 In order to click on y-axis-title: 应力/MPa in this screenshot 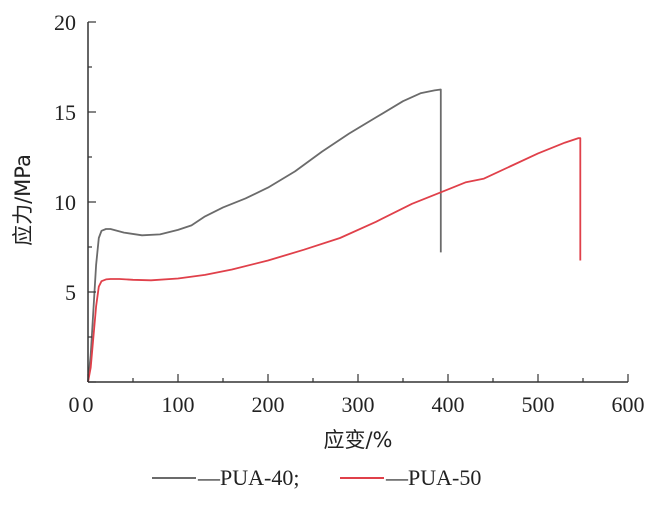, I will do `click(23, 200)`.